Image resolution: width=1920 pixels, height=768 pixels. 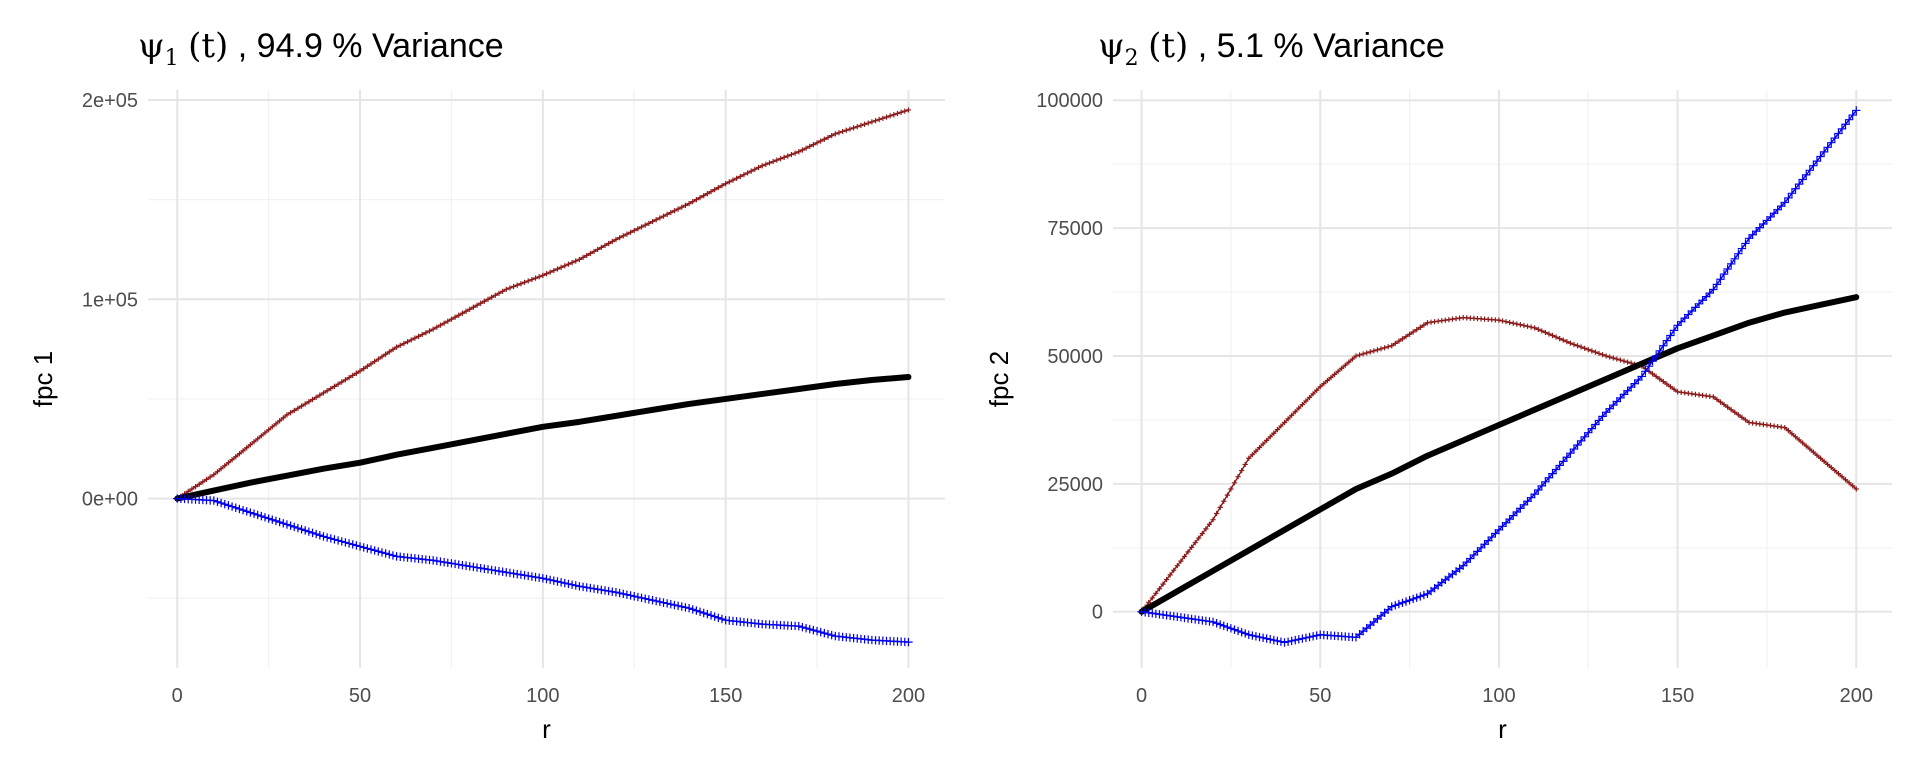 What do you see at coordinates (1498, 465) in the screenshot?
I see `series-markers-plus` at bounding box center [1498, 465].